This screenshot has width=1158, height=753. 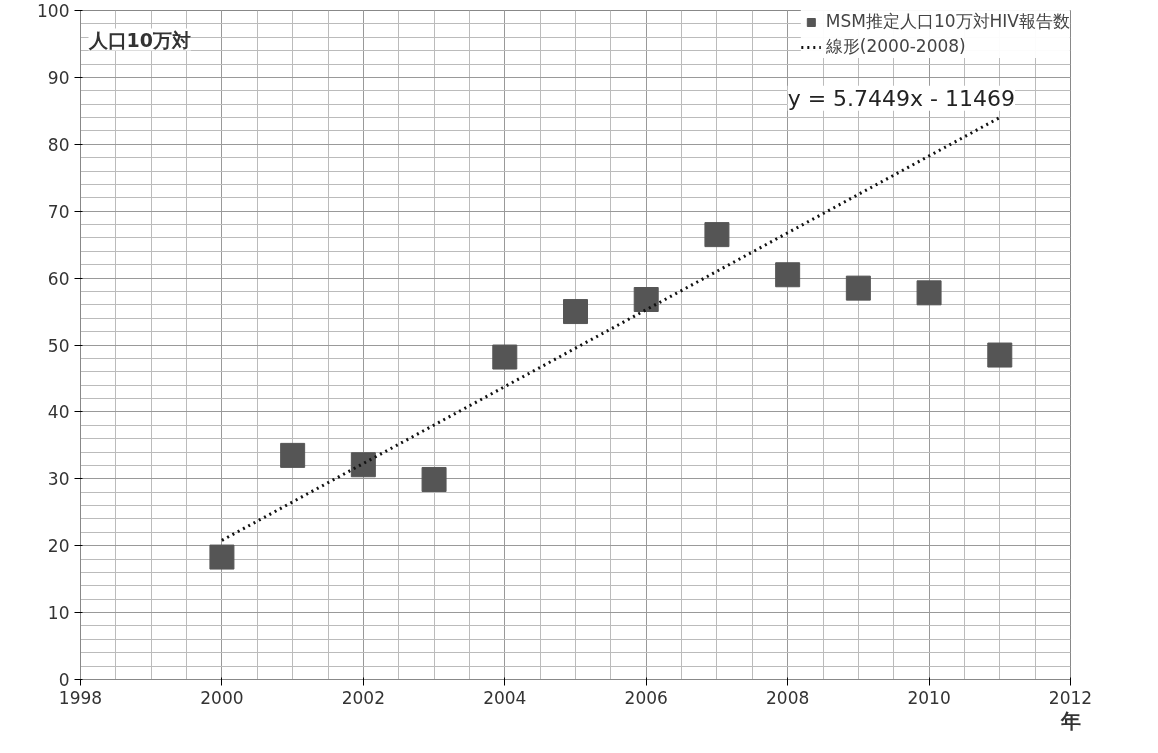 What do you see at coordinates (139, 39) in the screenshot?
I see `y-axis-title: 人口10万対` at bounding box center [139, 39].